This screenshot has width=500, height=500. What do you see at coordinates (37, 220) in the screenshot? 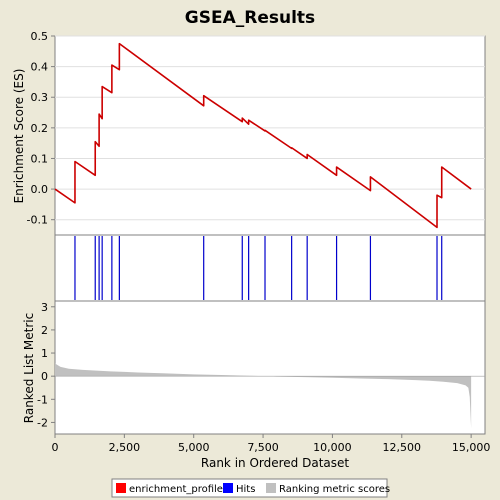
I see `es-y-tick-label: -0.1` at bounding box center [37, 220].